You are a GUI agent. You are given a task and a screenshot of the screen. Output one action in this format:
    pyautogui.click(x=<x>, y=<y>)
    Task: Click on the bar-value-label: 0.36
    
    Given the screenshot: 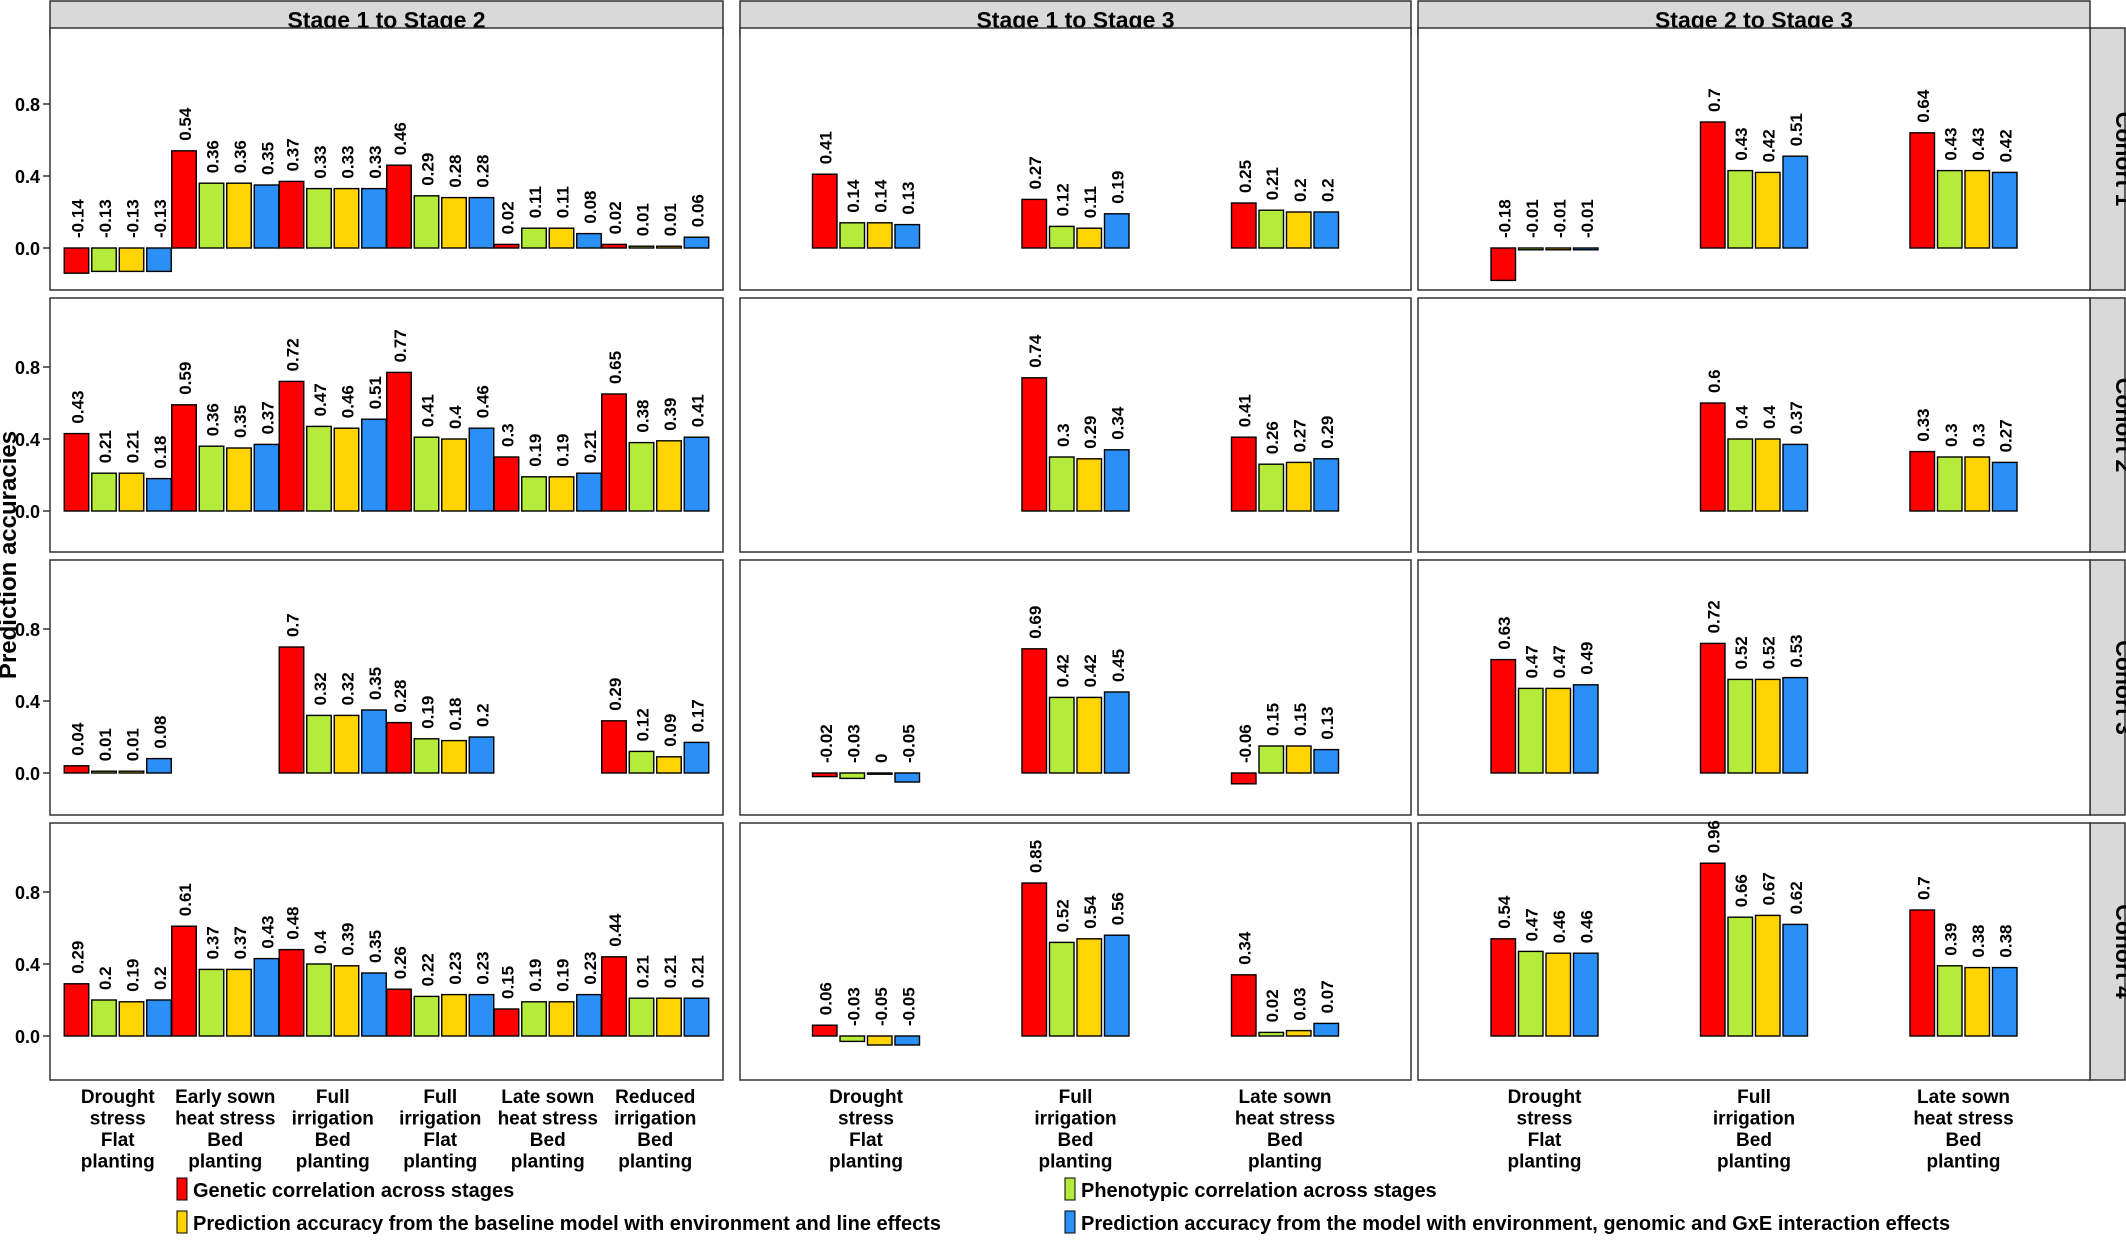 What is the action you would take?
    pyautogui.click(x=213, y=419)
    